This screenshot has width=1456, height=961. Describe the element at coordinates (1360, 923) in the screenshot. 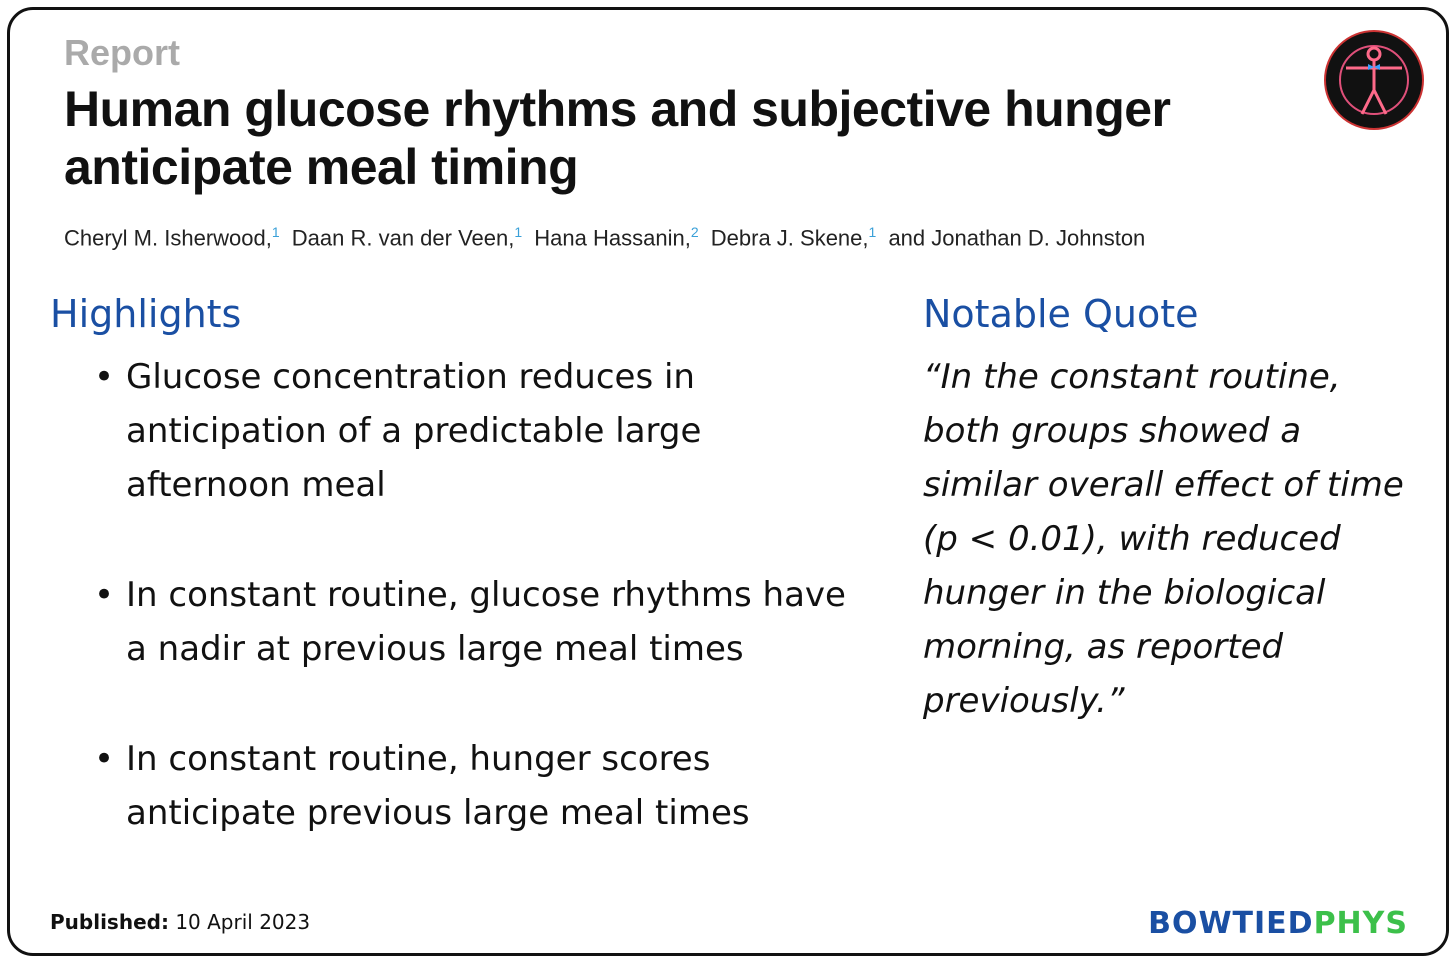

I see `brand-right: PHYS` at that location.